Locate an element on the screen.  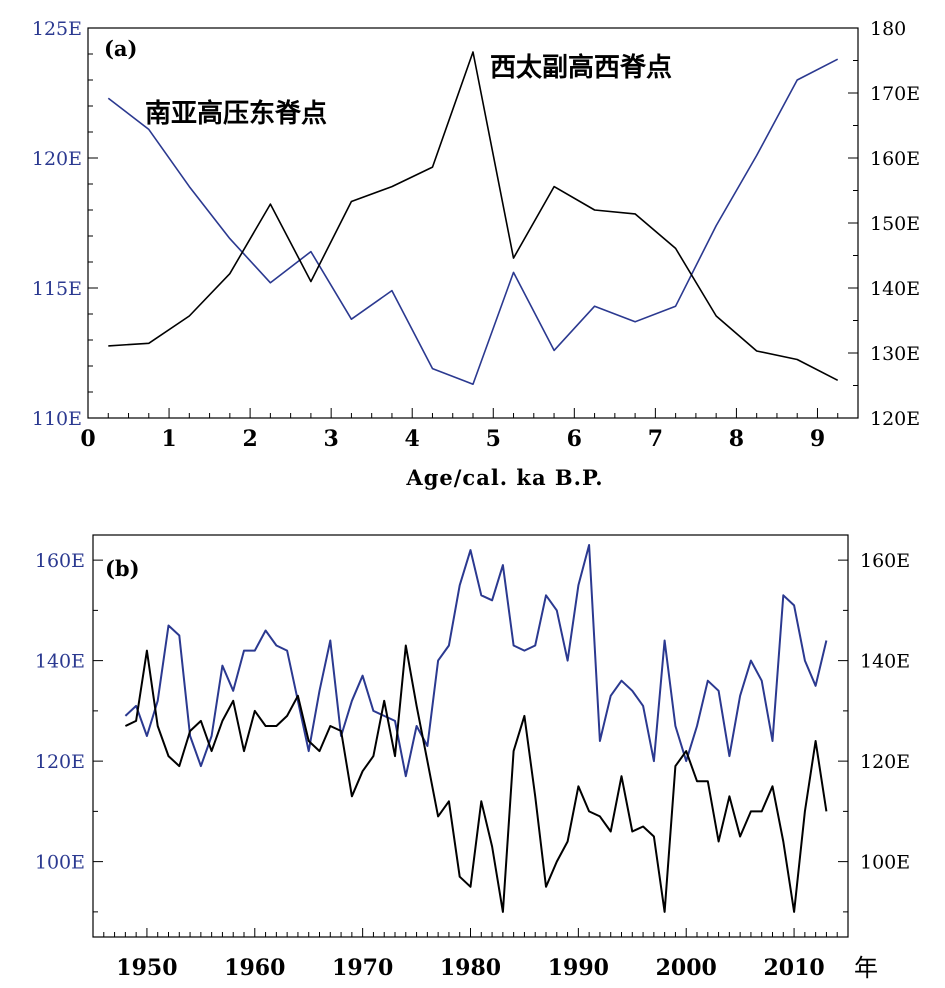
panel-b-left-tick-label: 120E is located at coordinates (60, 762).